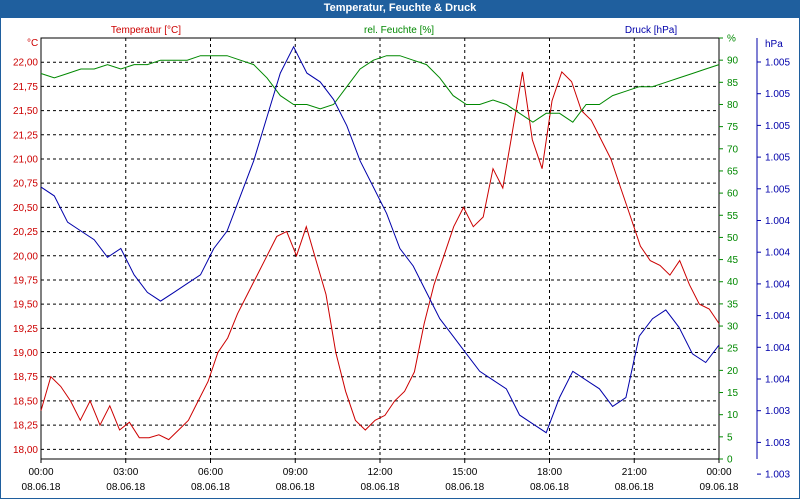 The image size is (800, 500). I want to click on y-tick-temperature: 20,00, so click(25, 256).